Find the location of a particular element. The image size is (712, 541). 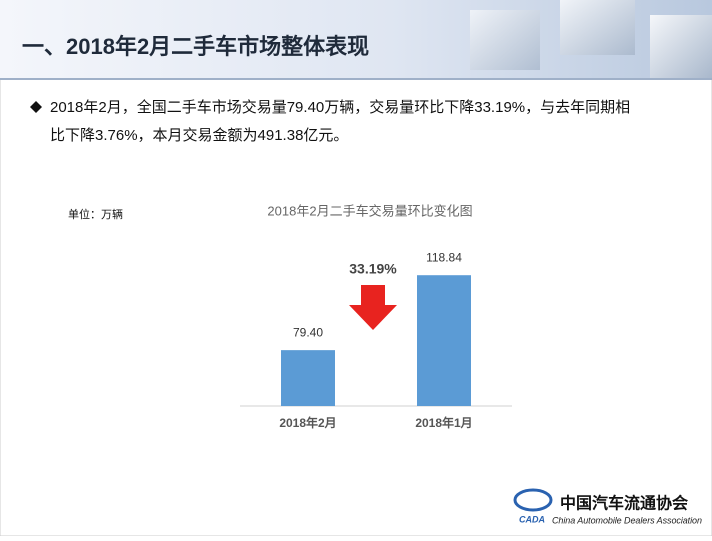

chart-title: 2018年2月二手车交易量环比变化图 is located at coordinates (369, 210).